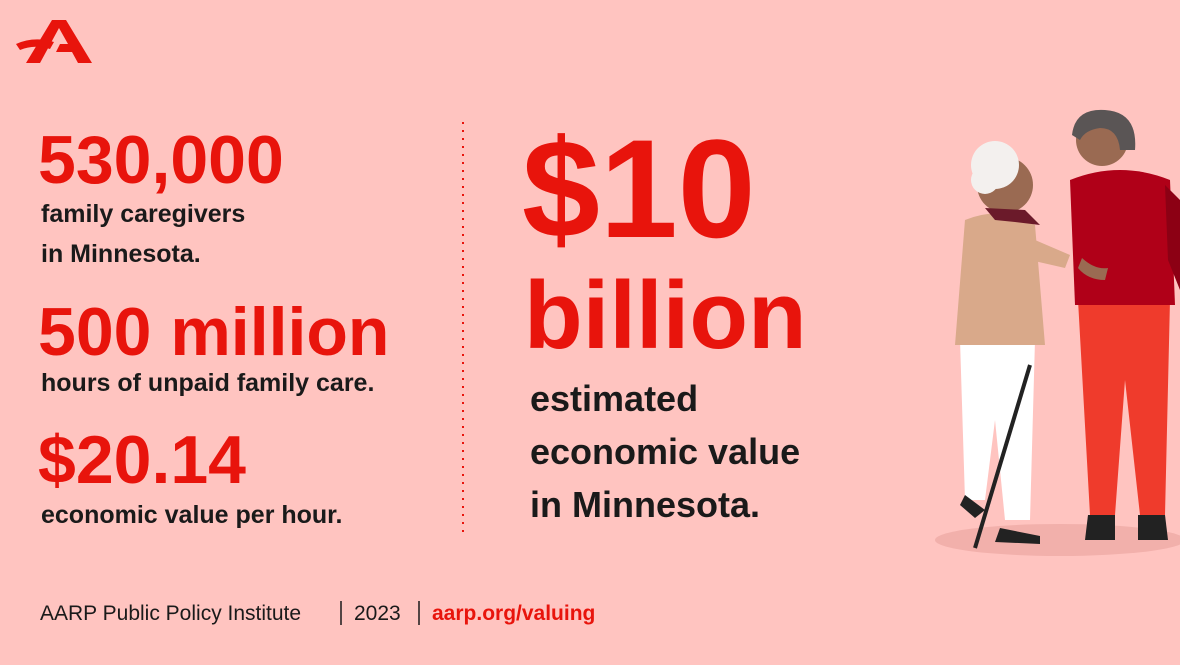 This screenshot has height=665, width=1180. I want to click on headline-label: in Minnesota., so click(645, 504).